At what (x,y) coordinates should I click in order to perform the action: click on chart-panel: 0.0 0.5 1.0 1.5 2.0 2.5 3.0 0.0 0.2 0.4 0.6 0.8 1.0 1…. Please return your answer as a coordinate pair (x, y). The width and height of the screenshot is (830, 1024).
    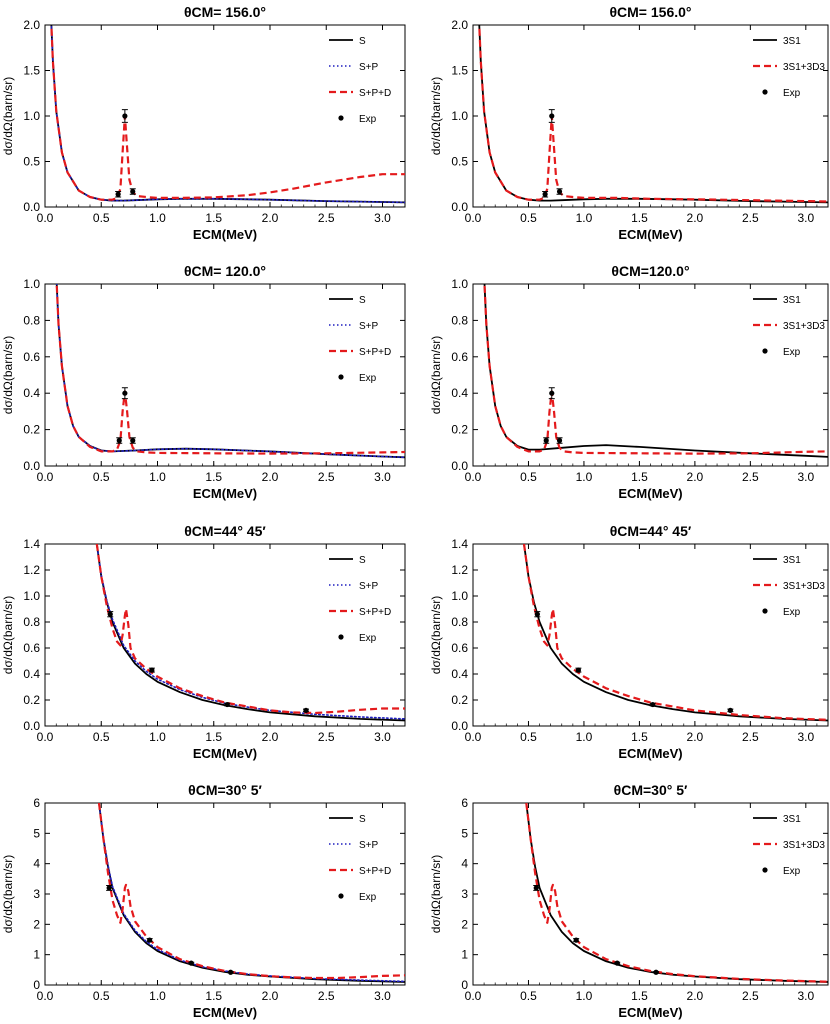
    Looking at the image, I should click on (203, 642).